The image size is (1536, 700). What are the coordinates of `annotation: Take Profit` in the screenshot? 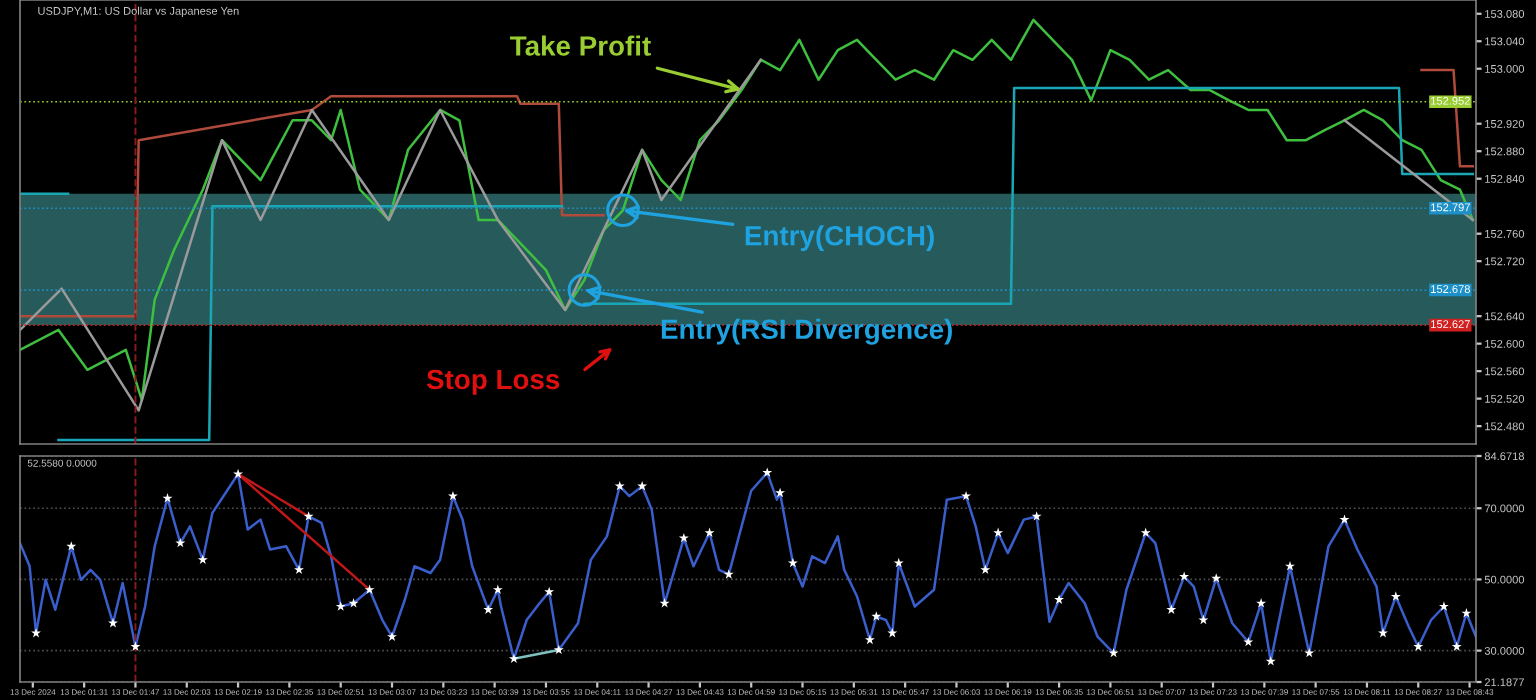 It's located at (580, 45).